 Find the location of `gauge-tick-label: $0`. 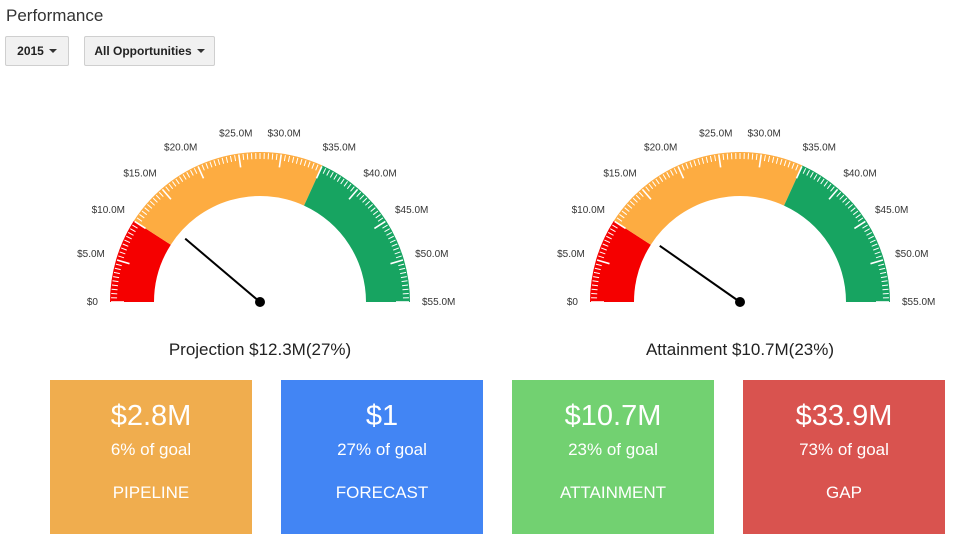

gauge-tick-label: $0 is located at coordinates (573, 302).